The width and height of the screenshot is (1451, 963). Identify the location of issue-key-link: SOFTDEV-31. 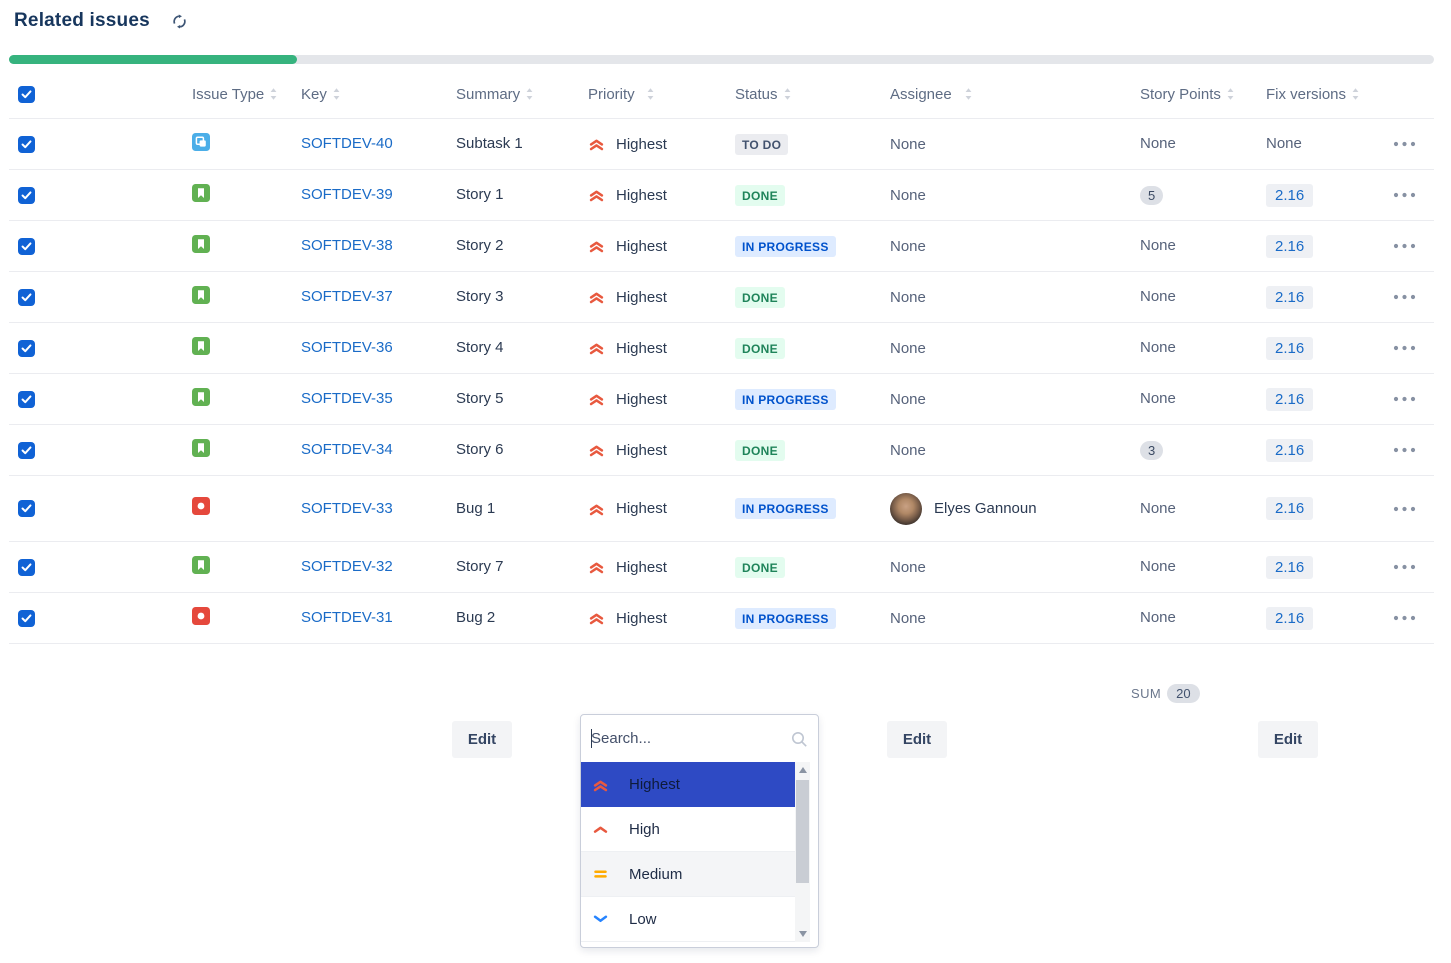
(347, 617).